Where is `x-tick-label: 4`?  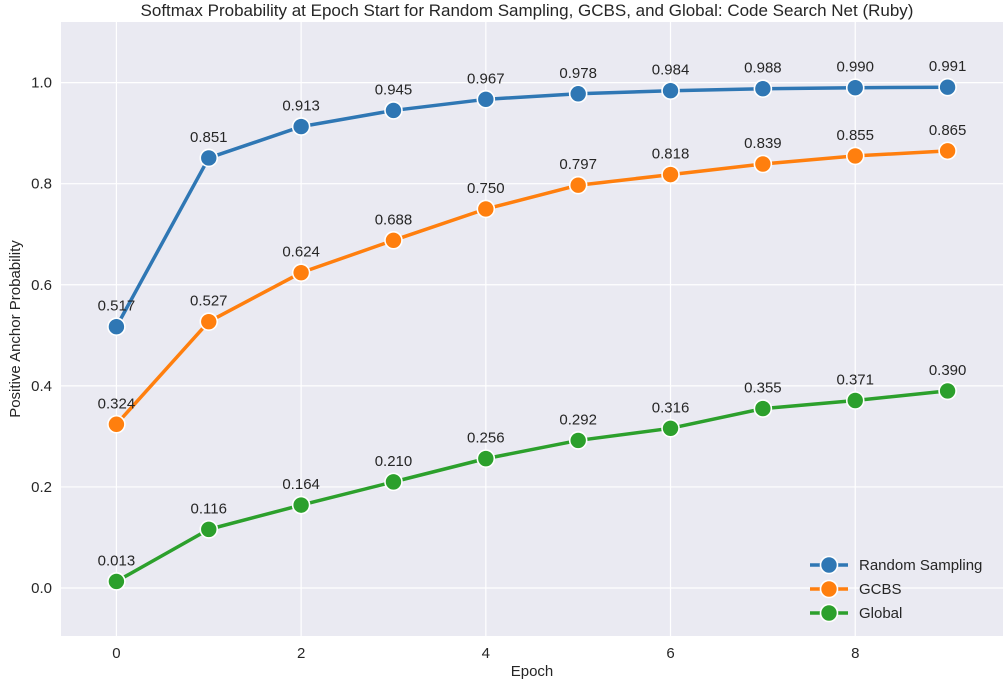 x-tick-label: 4 is located at coordinates (486, 653).